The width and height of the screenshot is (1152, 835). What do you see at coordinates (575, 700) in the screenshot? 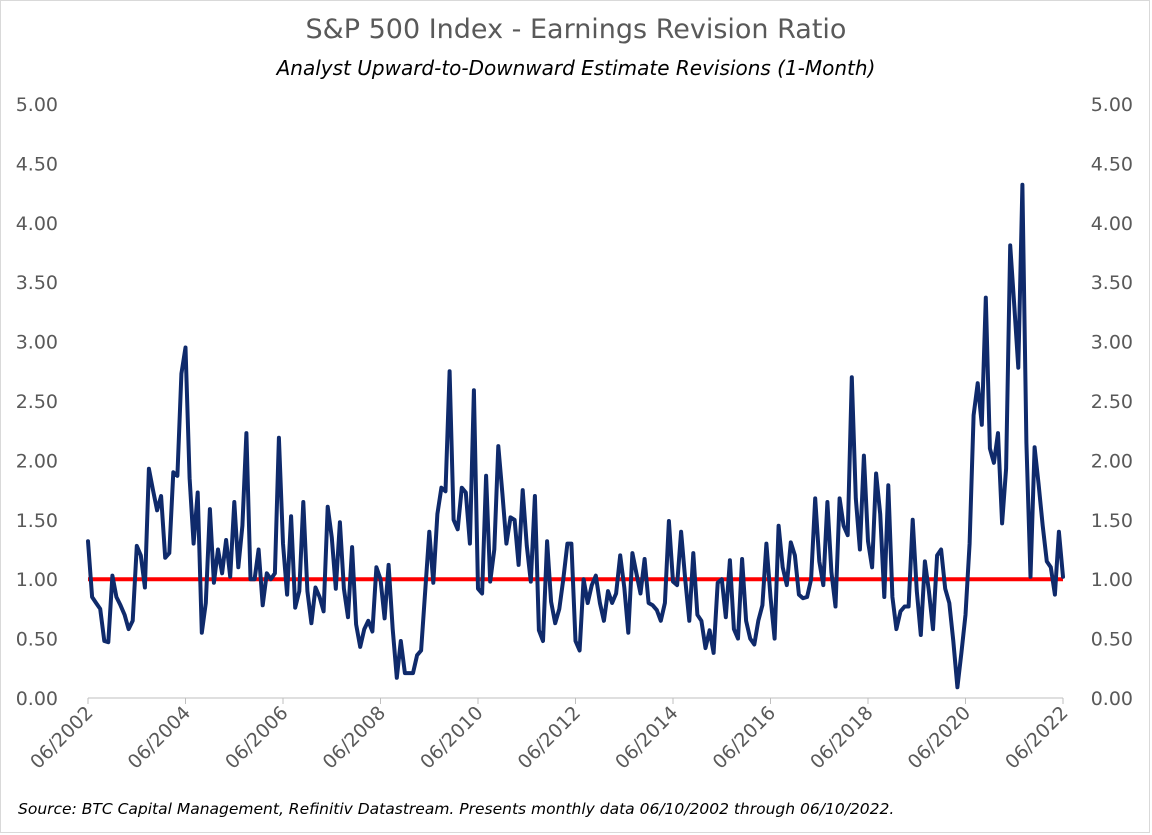
I see `x-axis` at bounding box center [575, 700].